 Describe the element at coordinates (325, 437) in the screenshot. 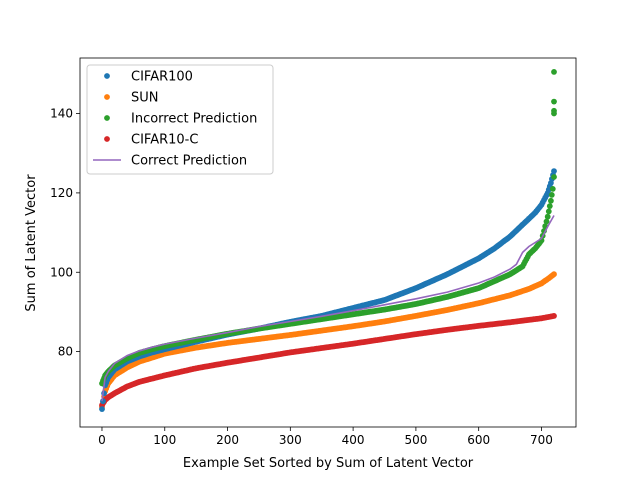

I see `x-axis-ticks: 0 100 200 300 400 500 600 700` at that location.